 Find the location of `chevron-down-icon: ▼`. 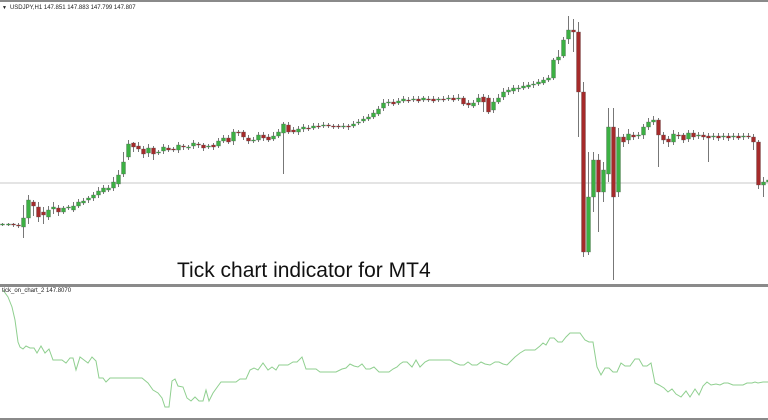

chevron-down-icon: ▼ is located at coordinates (4, 8).